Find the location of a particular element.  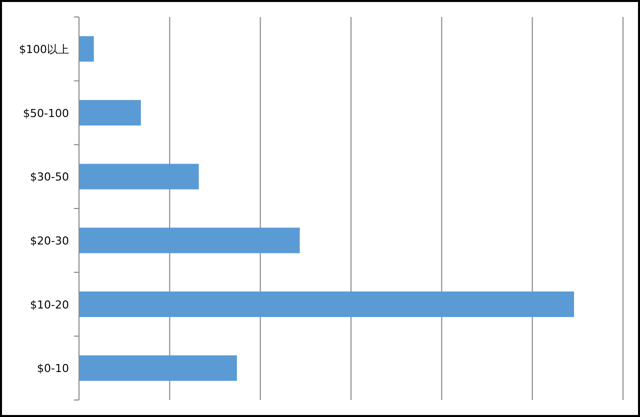

y-tick-label: $10-20 is located at coordinates (49, 305).